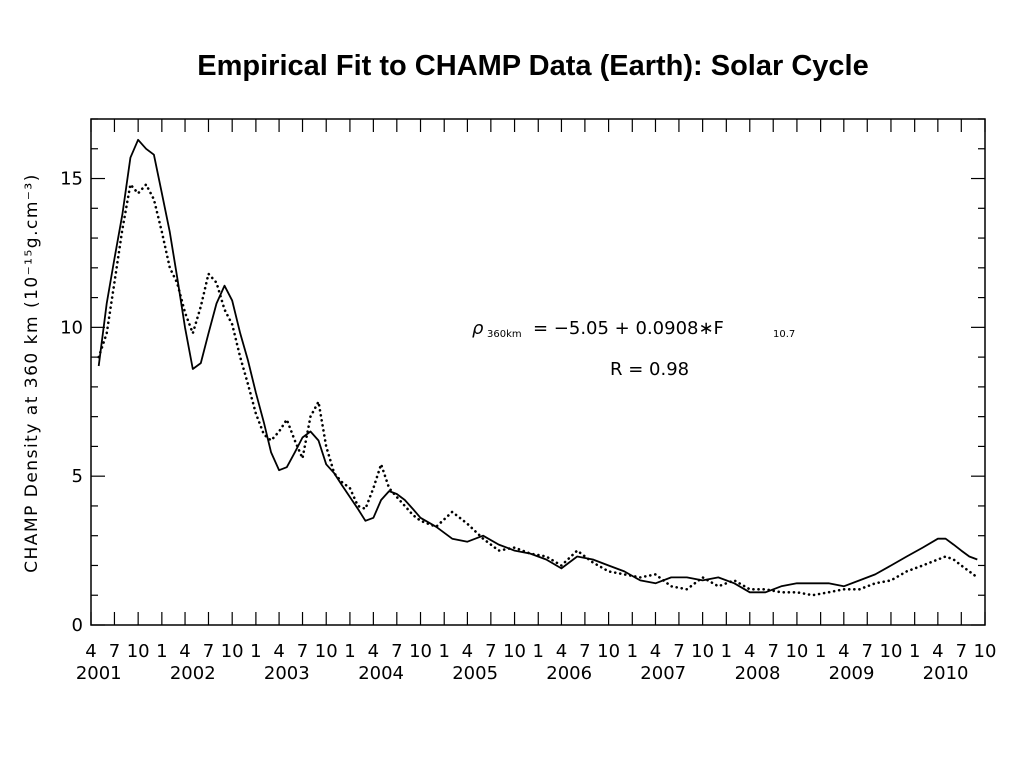  Describe the element at coordinates (77, 625) in the screenshot. I see `y-tick-label: 0` at that location.